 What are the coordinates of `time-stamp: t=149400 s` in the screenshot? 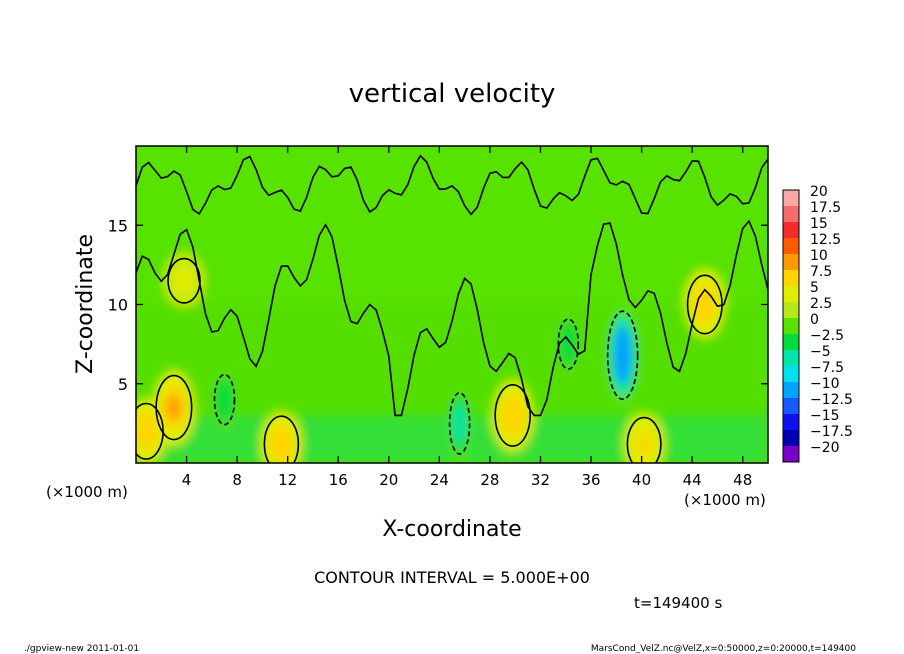 It's located at (678, 603).